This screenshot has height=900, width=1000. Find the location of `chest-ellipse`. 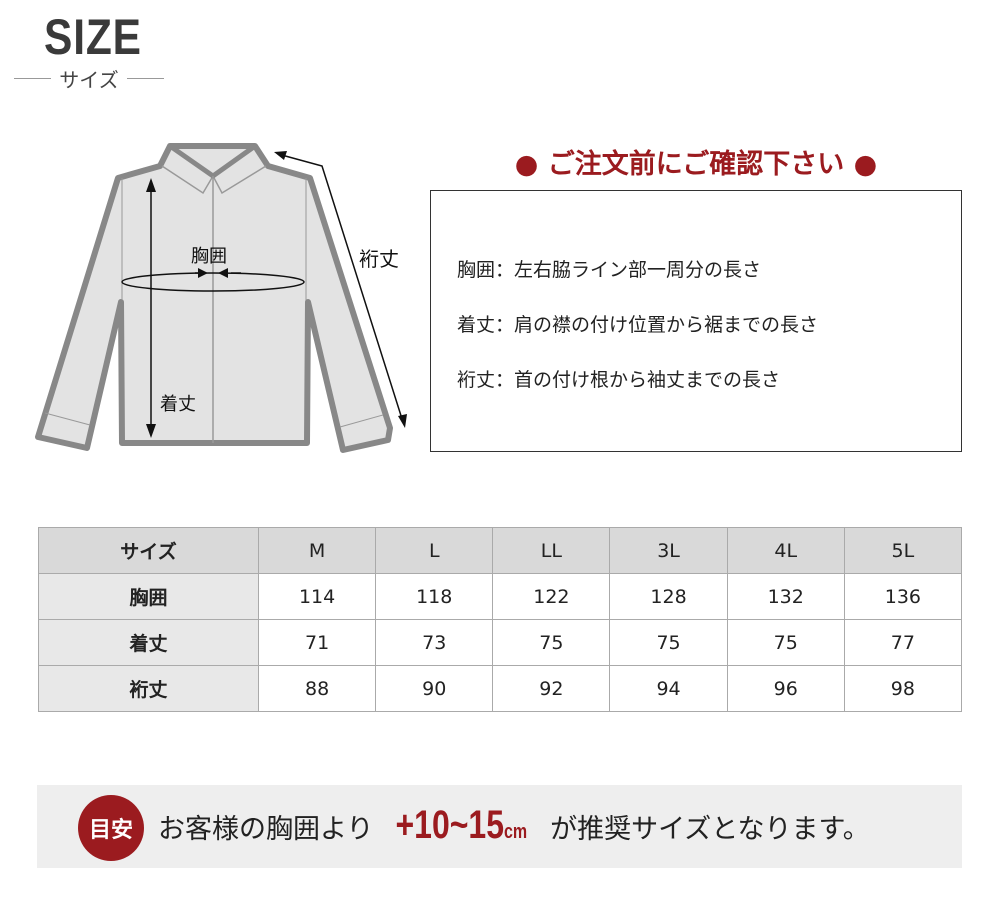

chest-ellipse is located at coordinates (213, 282).